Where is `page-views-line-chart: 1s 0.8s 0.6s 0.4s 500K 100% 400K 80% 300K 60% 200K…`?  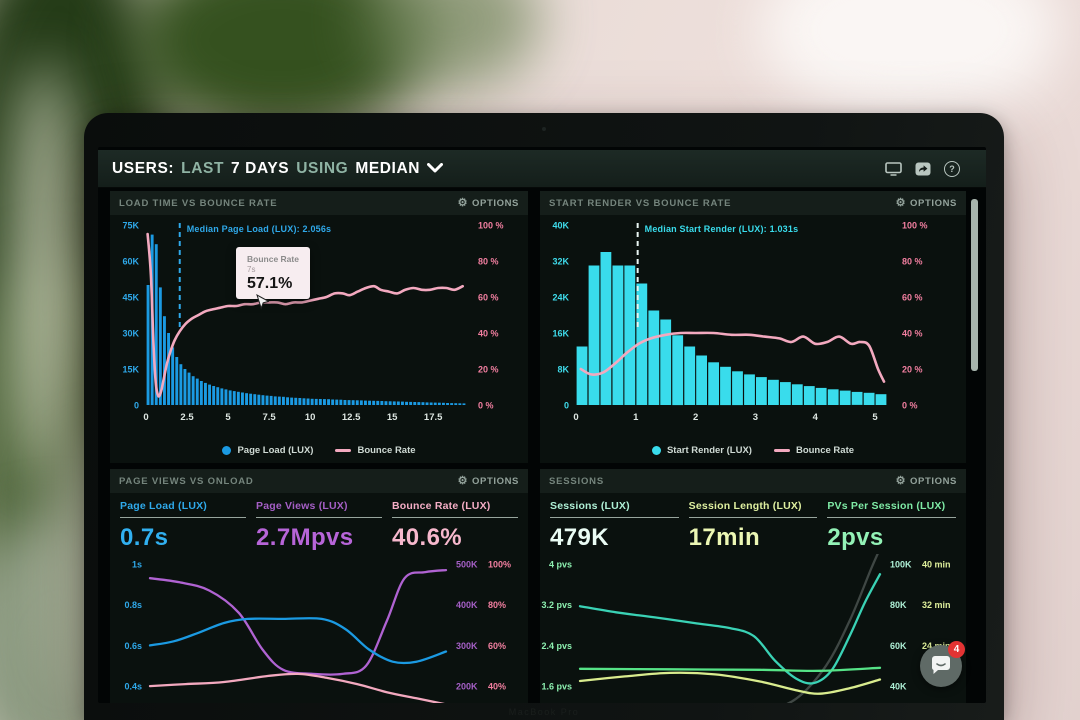
page-views-line-chart: 1s 0.8s 0.6s 0.4s 500K 100% 400K 80% 300K 60% 200K… is located at coordinates (319, 628).